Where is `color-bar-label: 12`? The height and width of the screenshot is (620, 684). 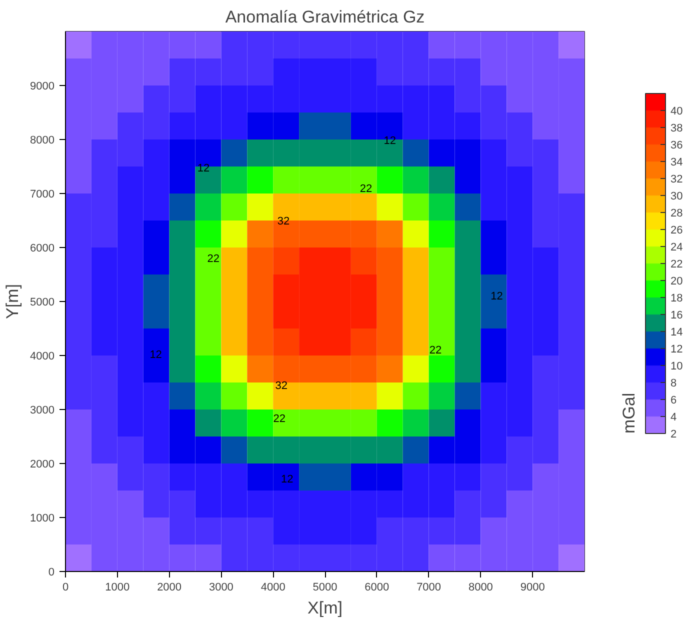
color-bar-label: 12 is located at coordinates (676, 350).